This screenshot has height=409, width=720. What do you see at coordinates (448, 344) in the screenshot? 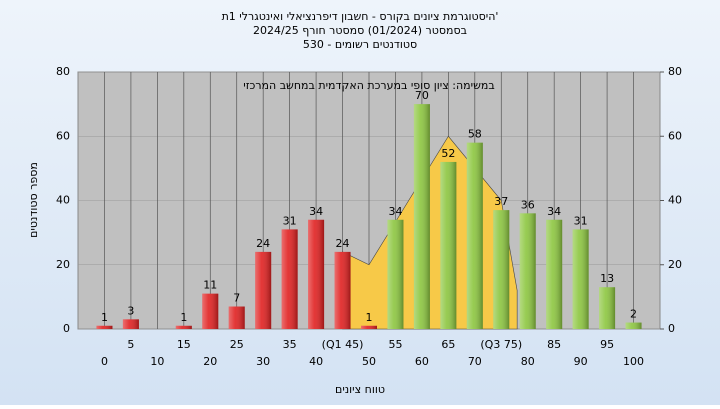
I see `x-tick-label: 65` at bounding box center [448, 344].